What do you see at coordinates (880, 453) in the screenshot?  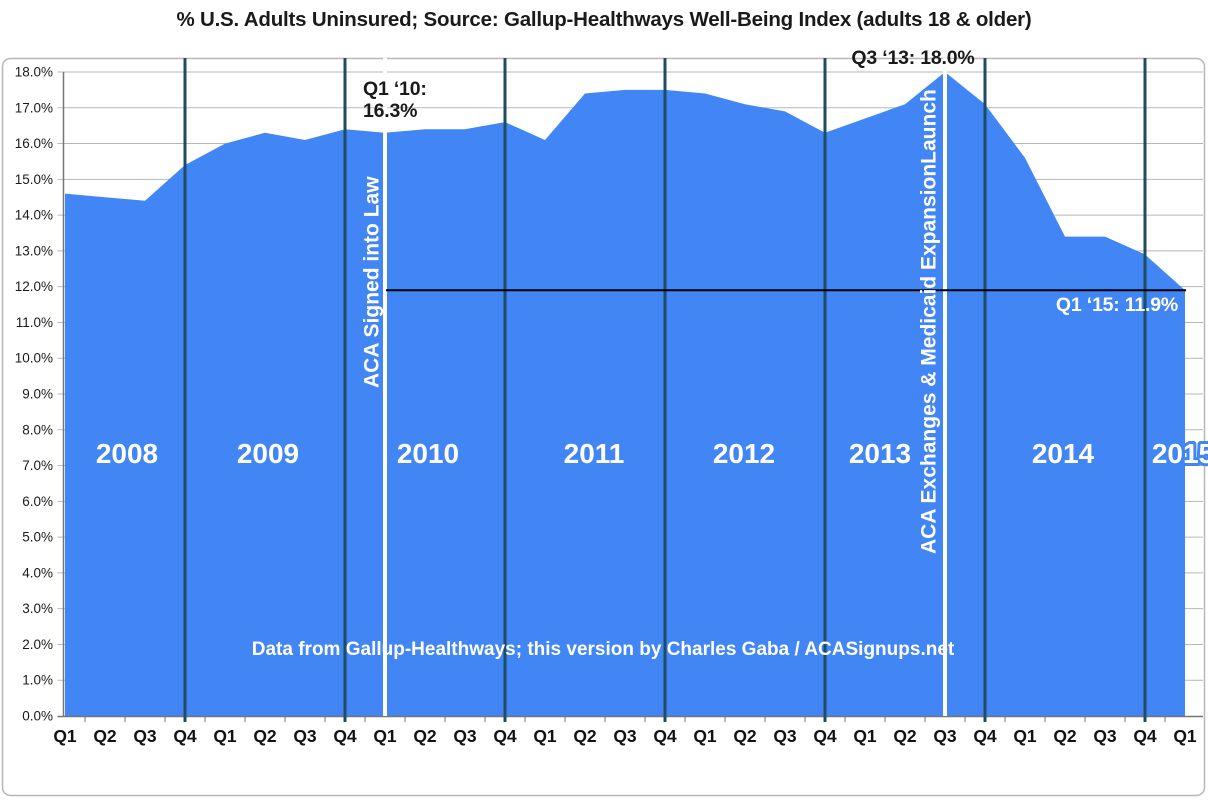 I see `year-label: 2013` at bounding box center [880, 453].